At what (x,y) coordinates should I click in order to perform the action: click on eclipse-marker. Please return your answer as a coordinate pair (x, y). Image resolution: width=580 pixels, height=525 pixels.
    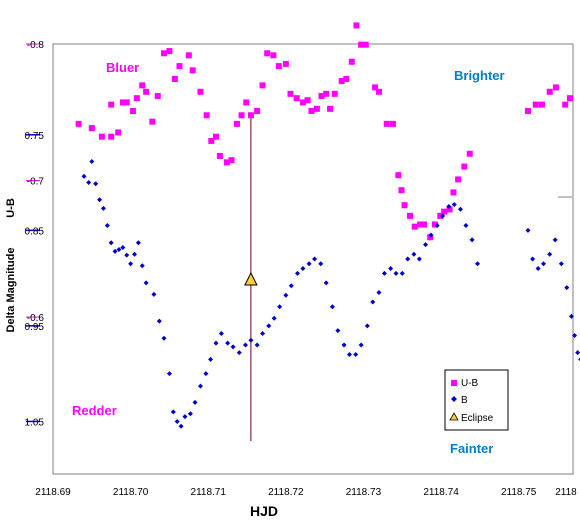
    Looking at the image, I should click on (251, 278).